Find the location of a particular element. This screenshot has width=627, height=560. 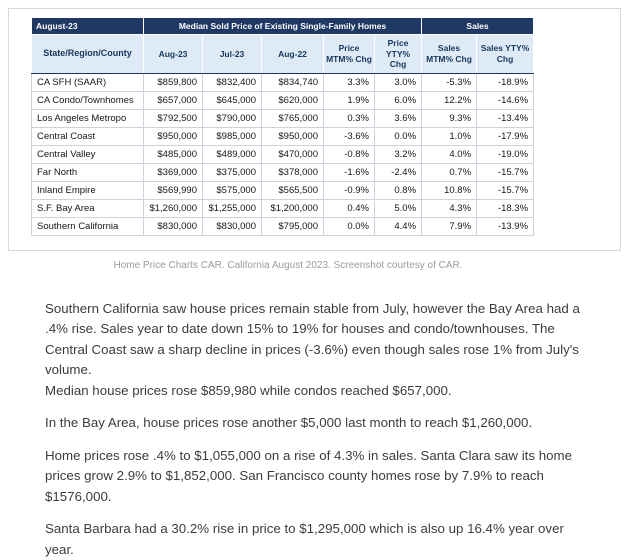

value-cell: -13.4% is located at coordinates (505, 118).